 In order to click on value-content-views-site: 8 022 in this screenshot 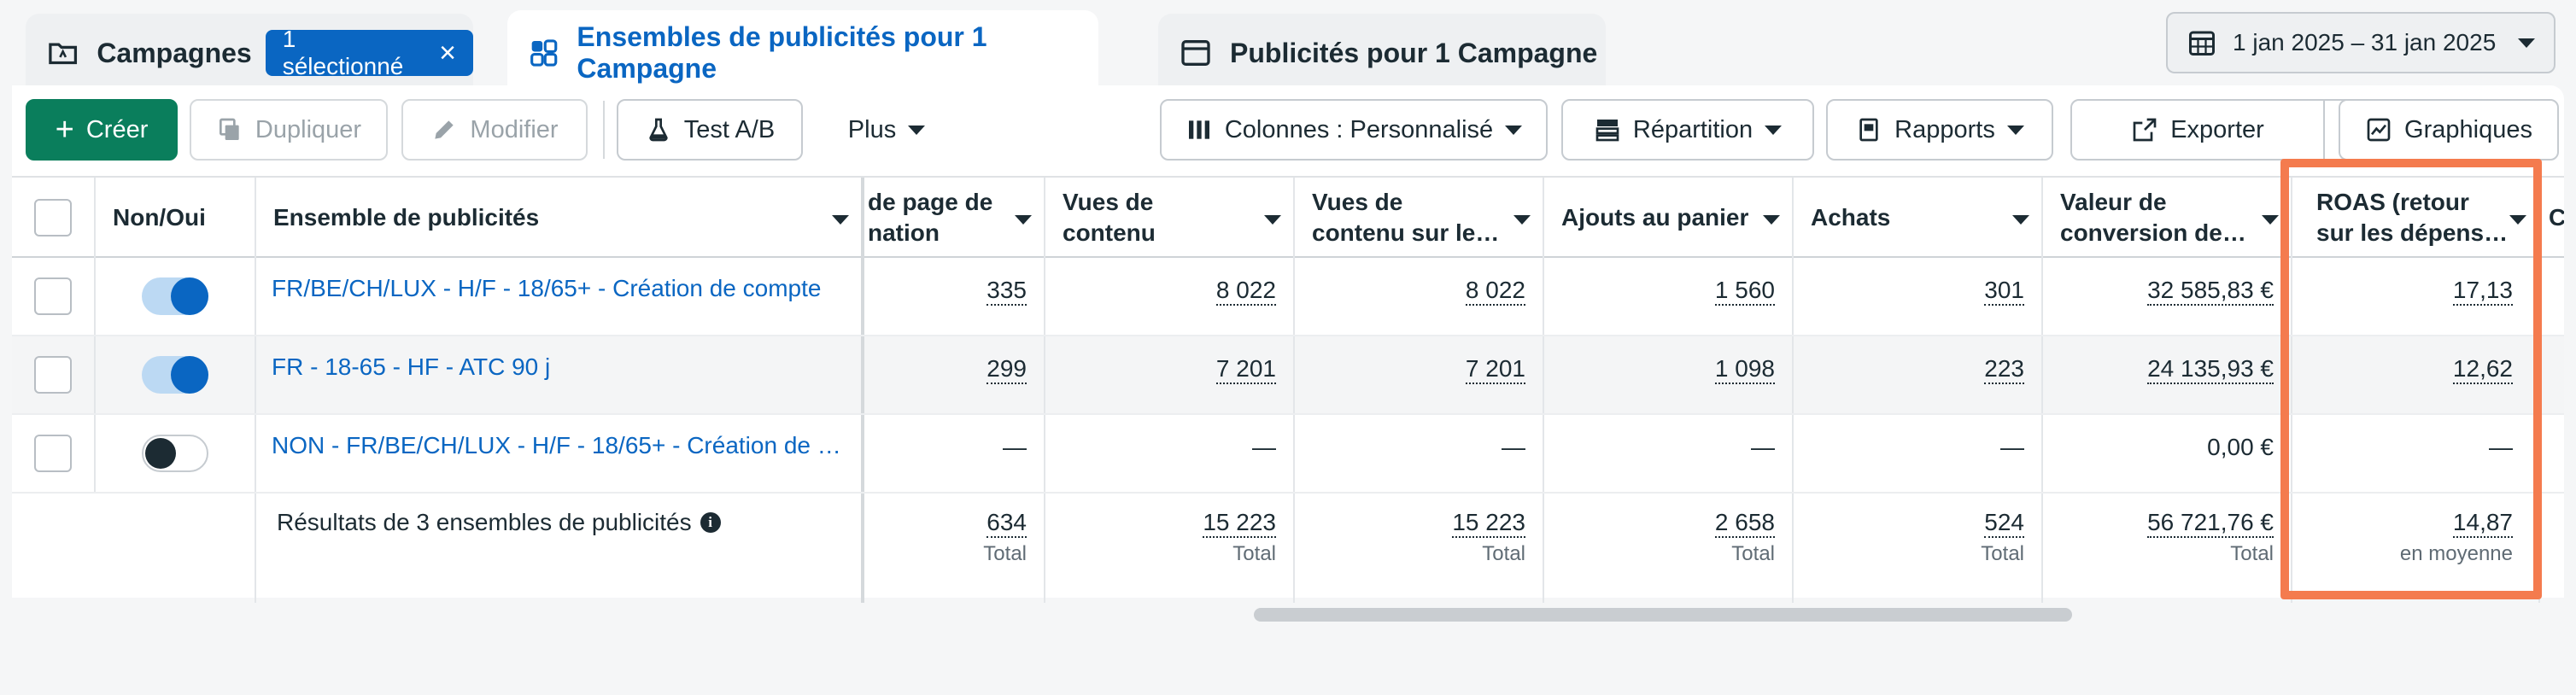, I will do `click(1495, 291)`.